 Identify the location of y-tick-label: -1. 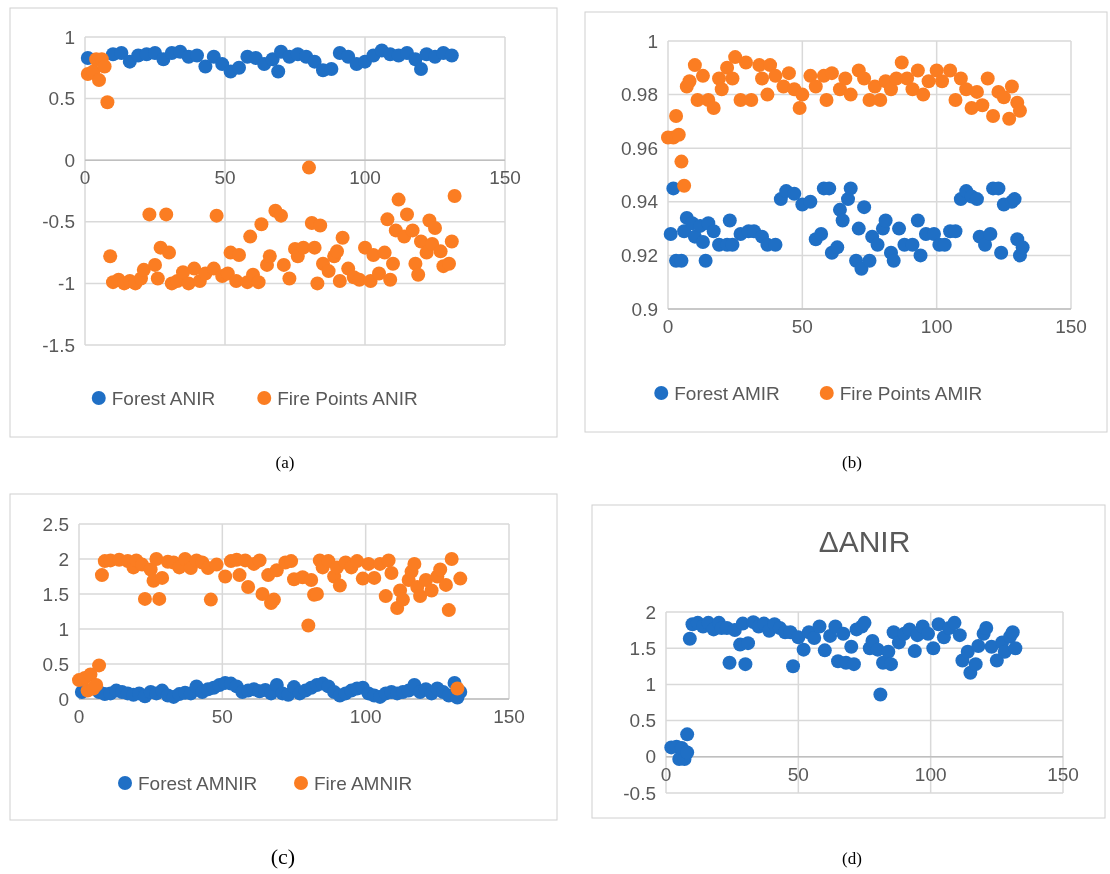
(66, 284).